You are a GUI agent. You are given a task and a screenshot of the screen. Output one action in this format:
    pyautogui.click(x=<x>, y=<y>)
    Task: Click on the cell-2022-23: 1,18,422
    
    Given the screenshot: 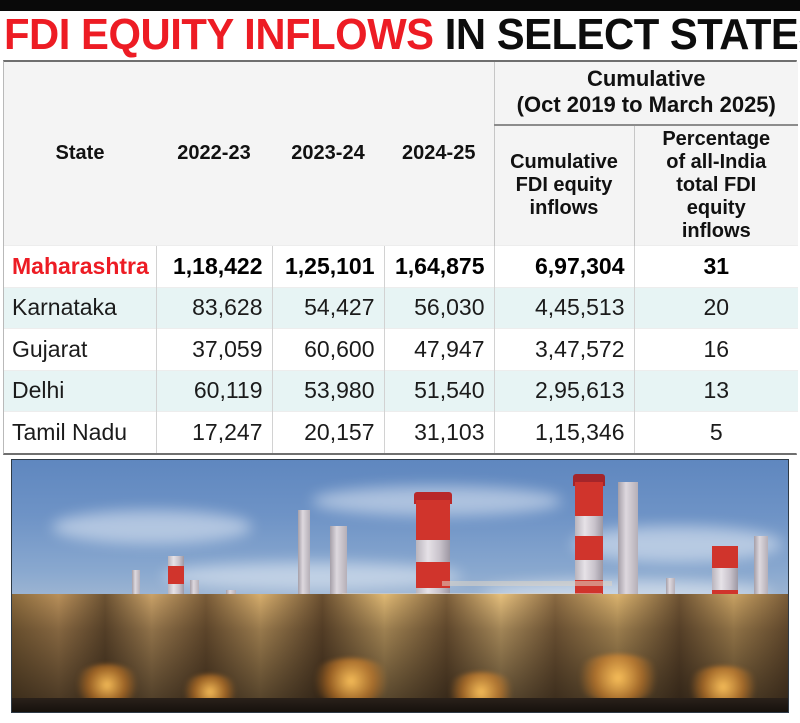 What is the action you would take?
    pyautogui.click(x=213, y=266)
    